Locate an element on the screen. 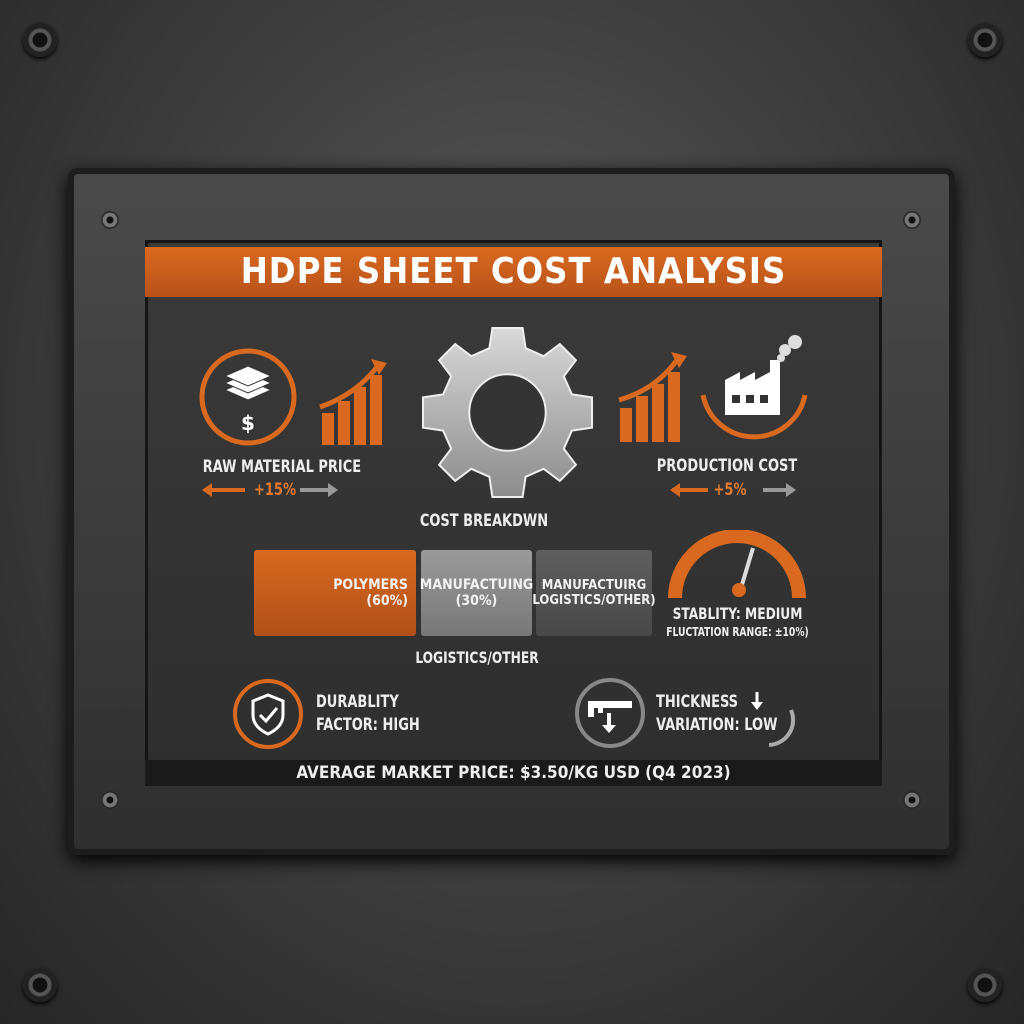 This screenshot has width=1024, height=1024. production-cost-change: +5% is located at coordinates (730, 490).